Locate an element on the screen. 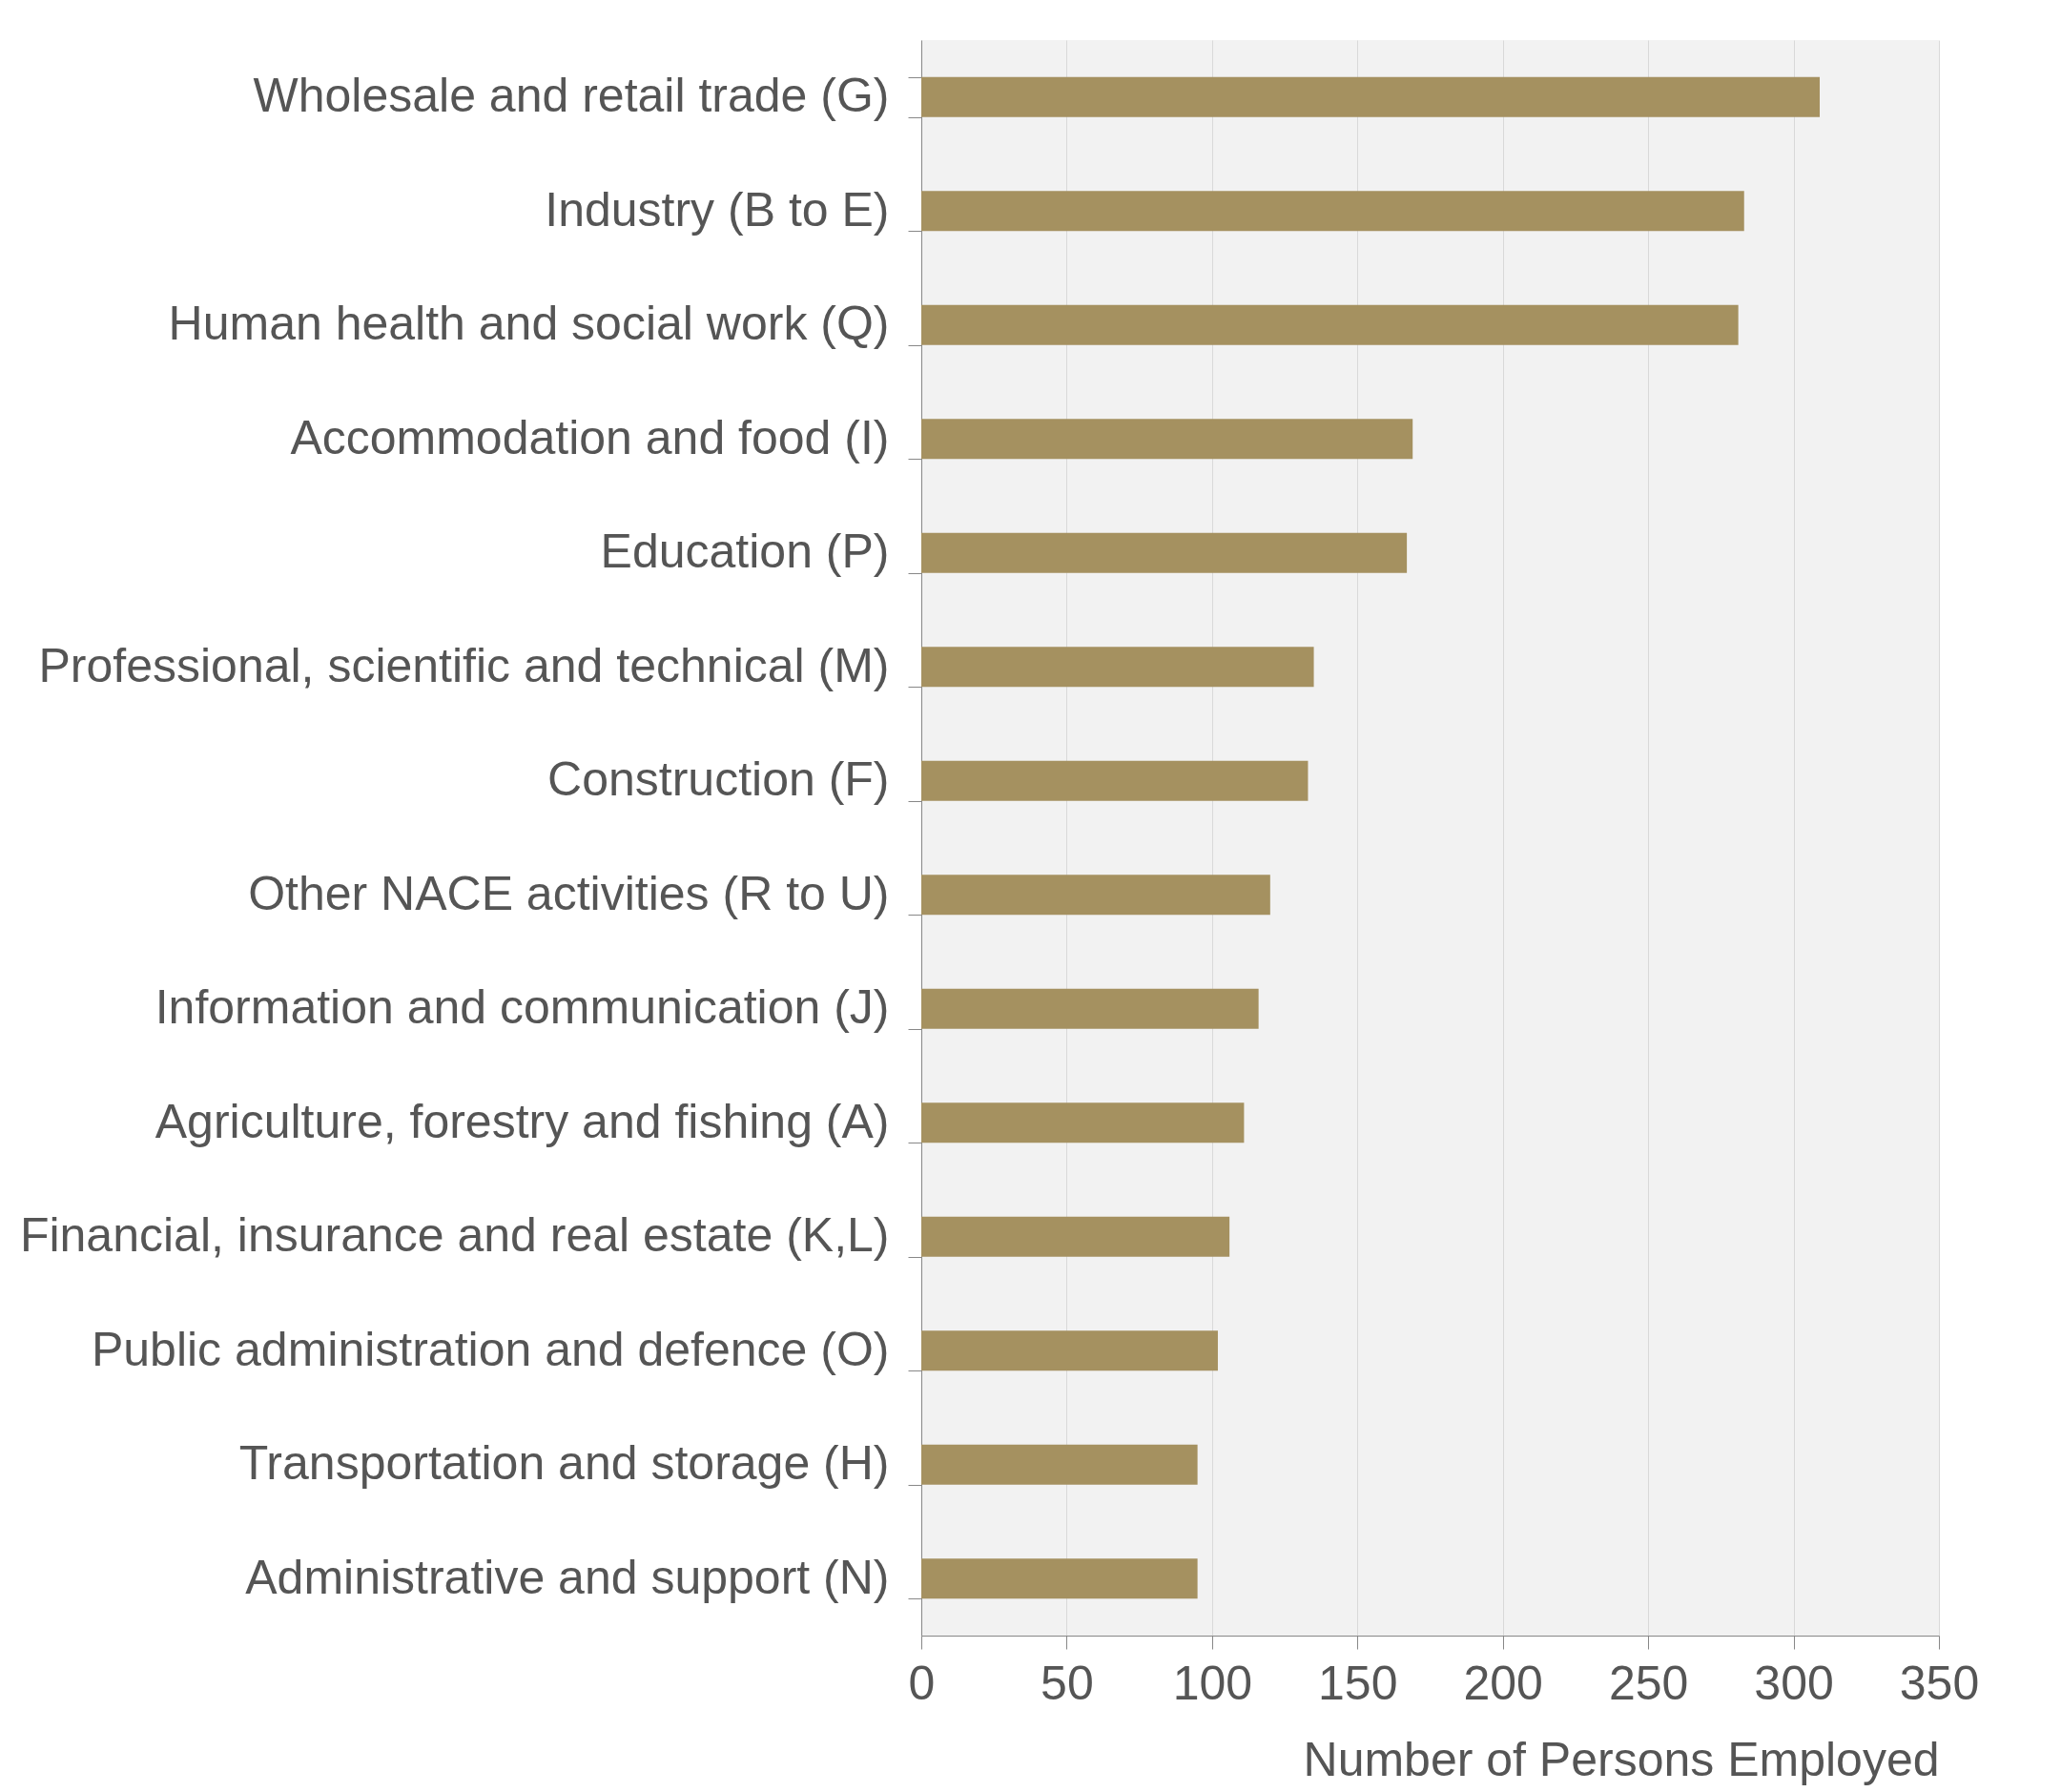 This screenshot has width=2061, height=1792. y-tick-label: Wholesale and retail trade (G) is located at coordinates (572, 96).